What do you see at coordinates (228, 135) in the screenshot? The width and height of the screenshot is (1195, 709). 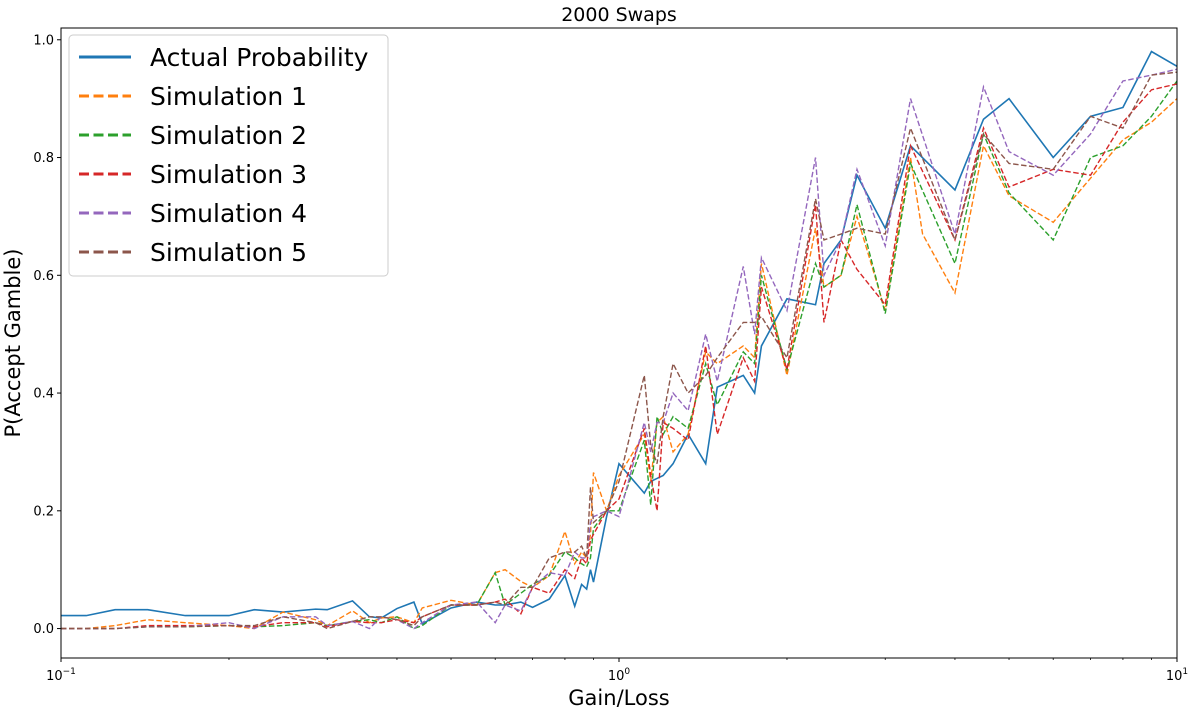 I see `legend-label: Simulation 2` at bounding box center [228, 135].